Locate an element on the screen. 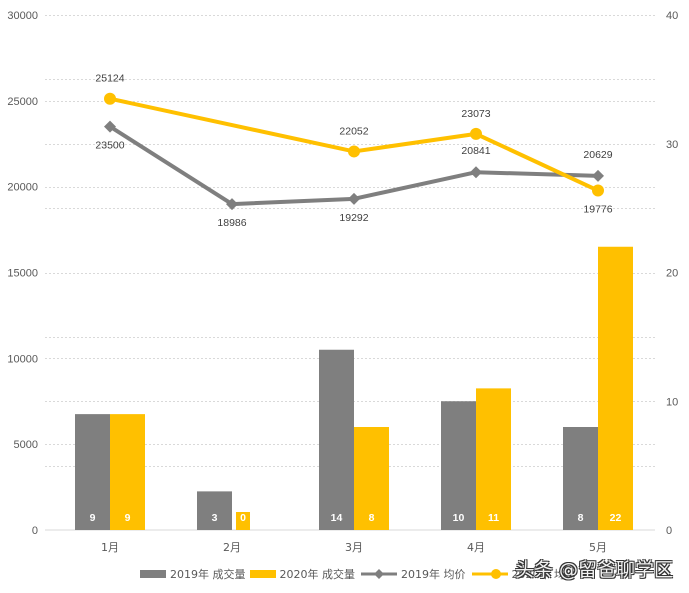 The image size is (689, 593). legend-label: 2019年 成交量 is located at coordinates (208, 574).